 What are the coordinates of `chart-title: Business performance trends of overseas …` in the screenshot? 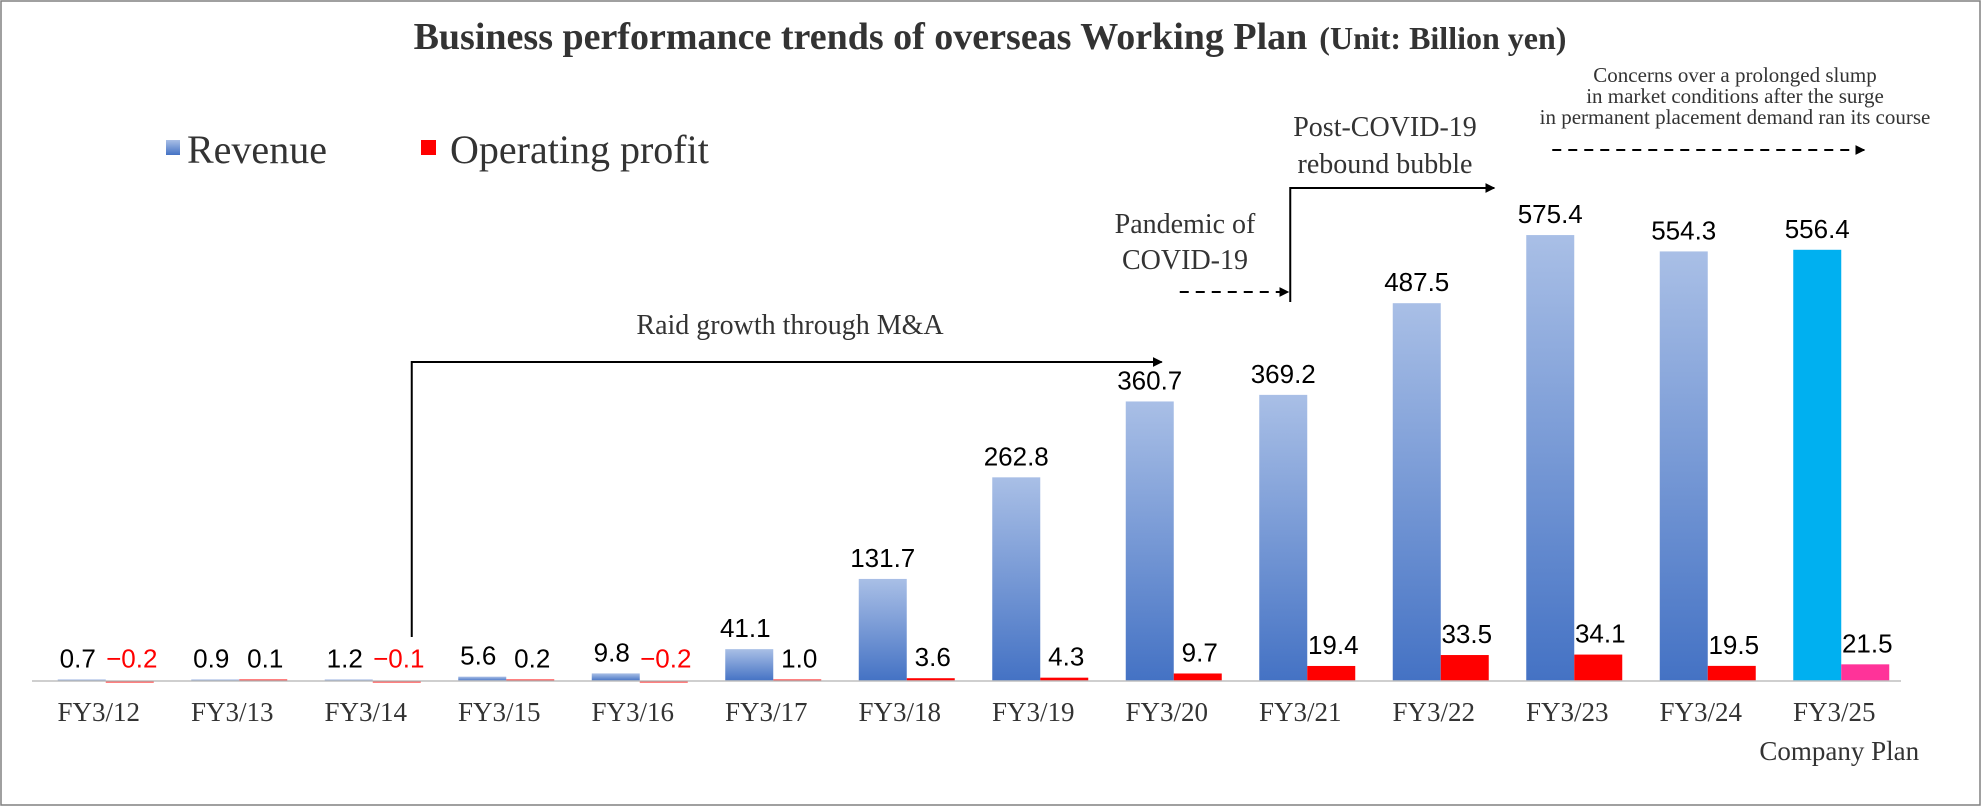 It's located at (990, 37).